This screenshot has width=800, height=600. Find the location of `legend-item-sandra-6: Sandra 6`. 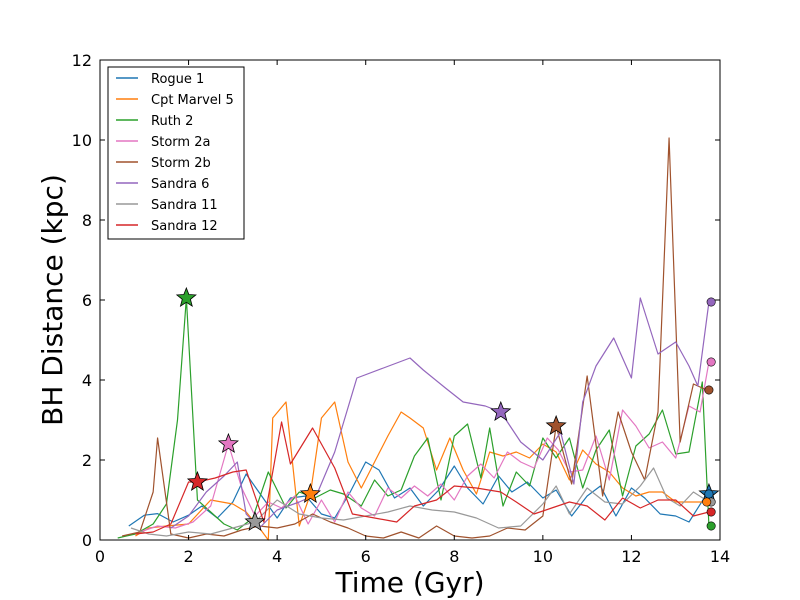

legend-item-sandra-6: Sandra 6 is located at coordinates (162, 184).